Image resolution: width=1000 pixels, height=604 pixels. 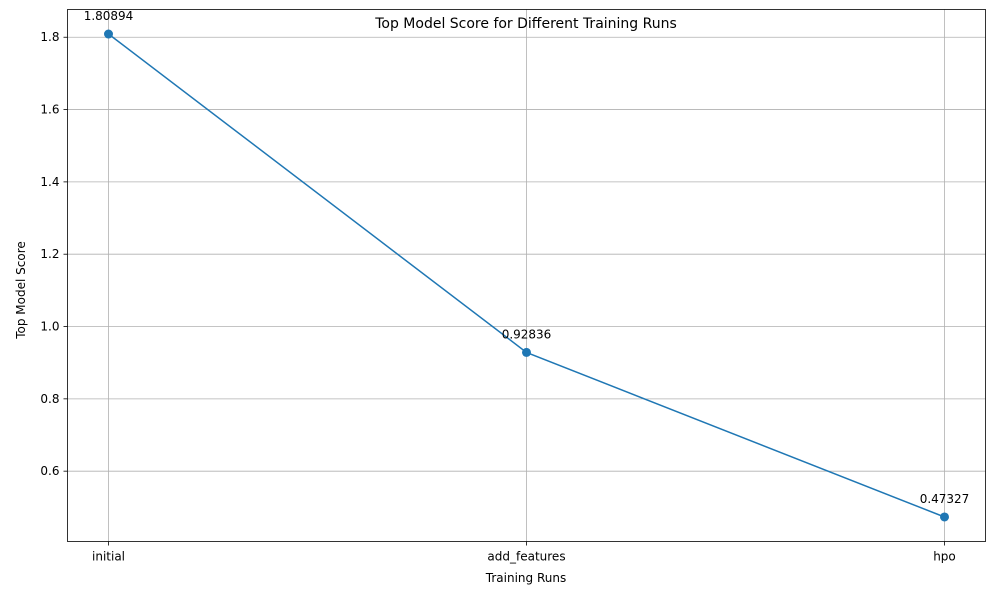 I want to click on x-tick-label: add_features, so click(x=526, y=557).